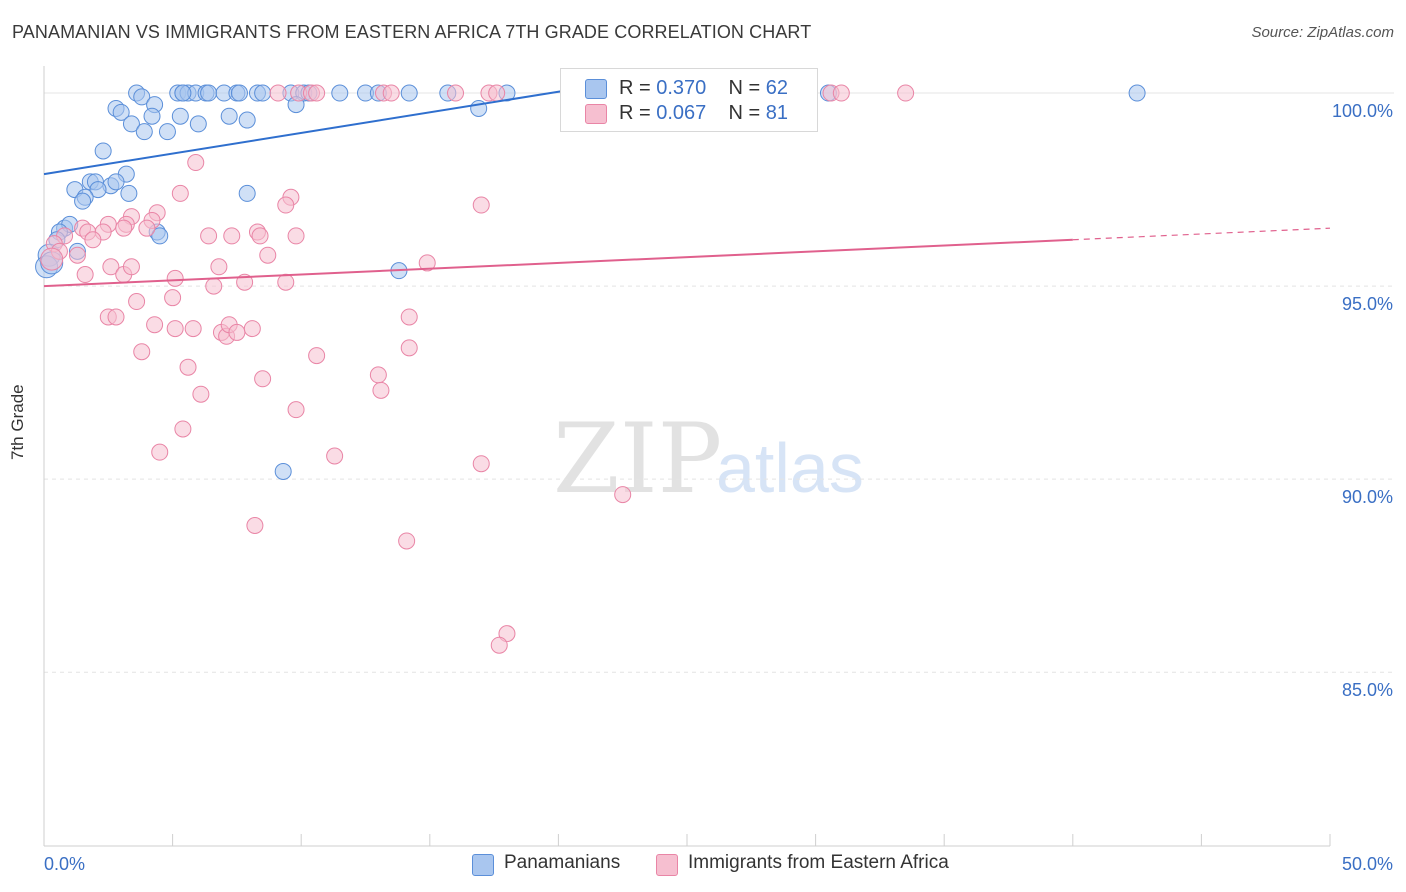 Image resolution: width=1406 pixels, height=892 pixels. Describe the element at coordinates (562, 862) in the screenshot. I see `series-legend-label: Panamanians` at that location.